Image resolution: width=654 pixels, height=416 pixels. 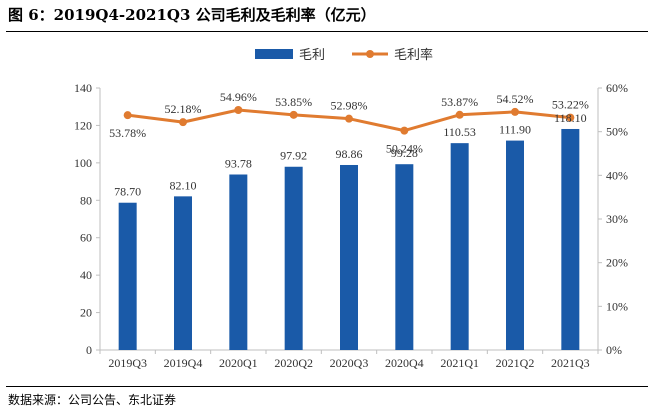 What do you see at coordinates (459, 246) in the screenshot?
I see `bar-2021Q1` at bounding box center [459, 246].